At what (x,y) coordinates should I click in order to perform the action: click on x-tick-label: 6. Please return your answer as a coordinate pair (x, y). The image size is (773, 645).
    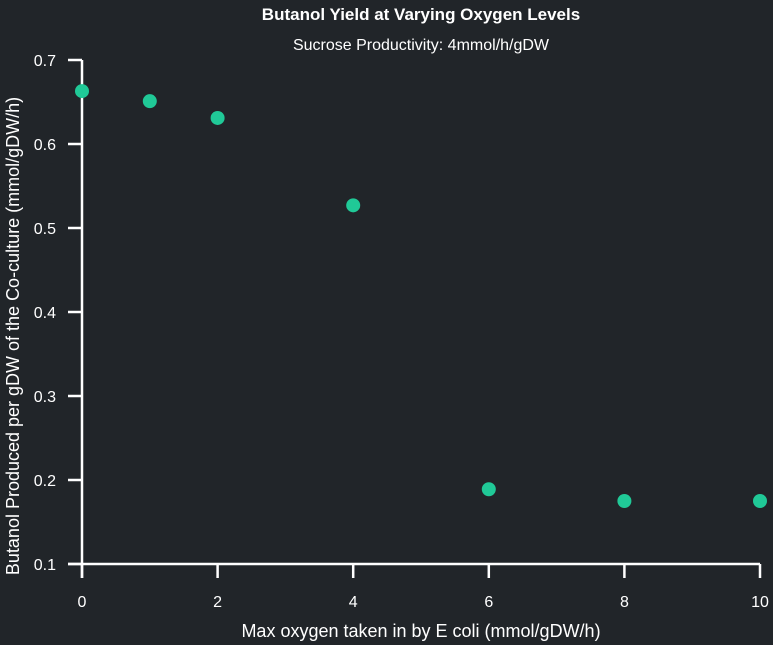
    Looking at the image, I should click on (488, 602).